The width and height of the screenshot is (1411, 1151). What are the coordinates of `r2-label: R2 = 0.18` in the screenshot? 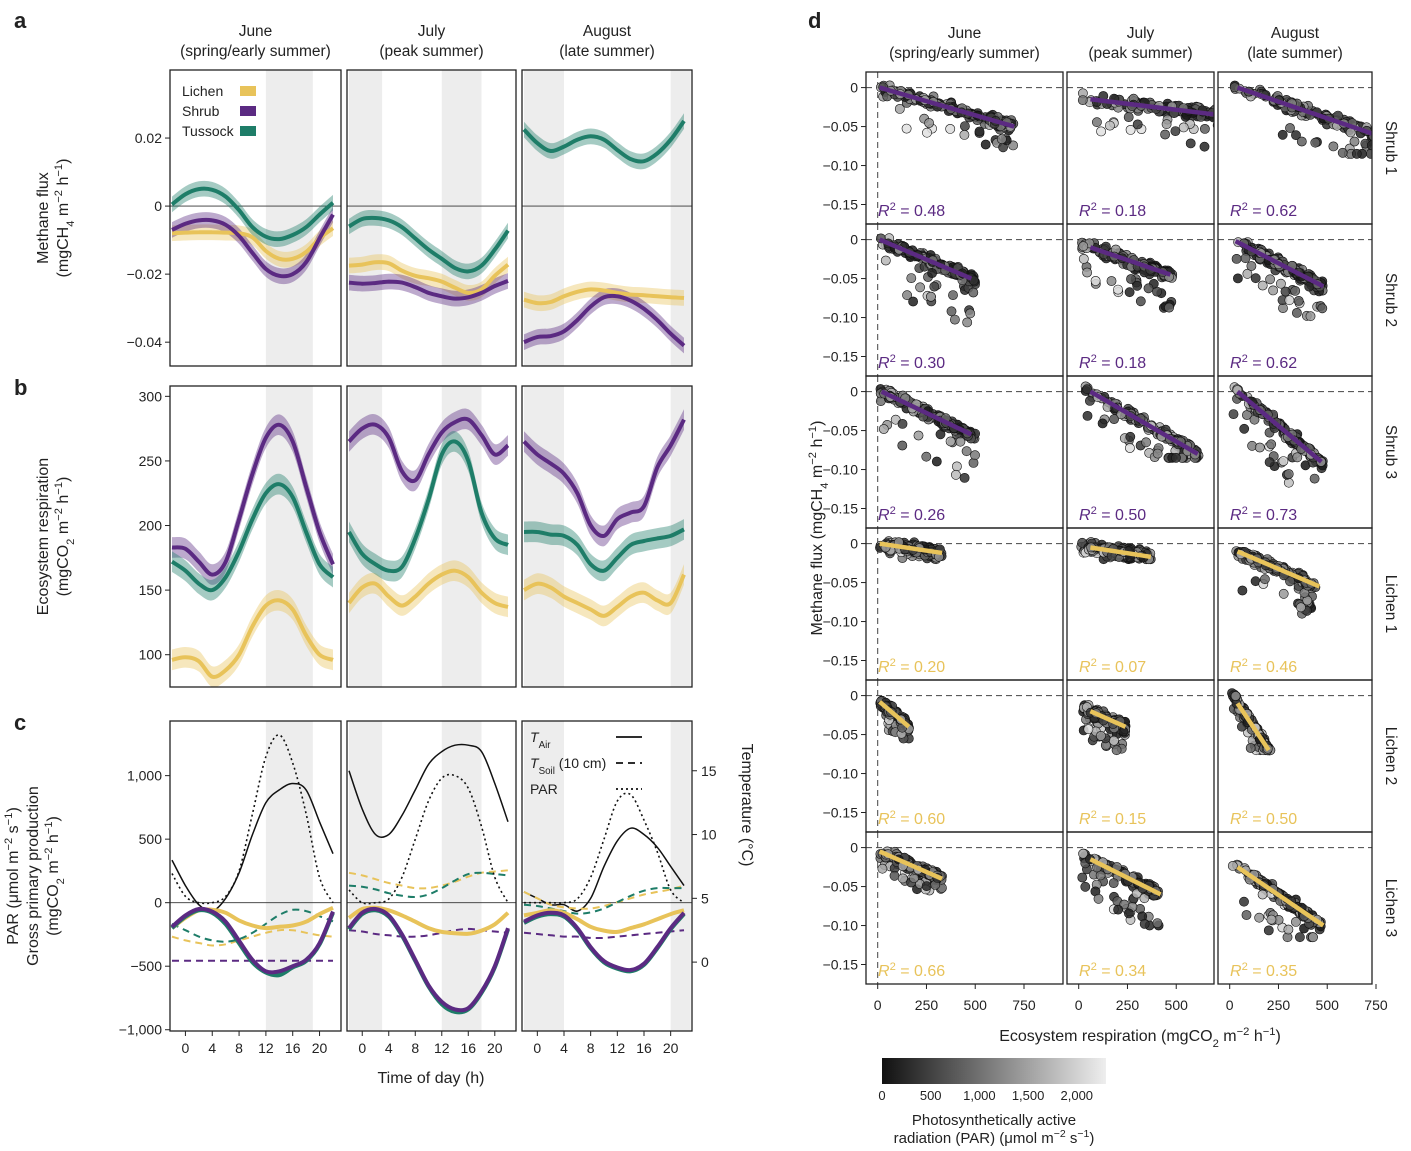 It's located at (1112, 362).